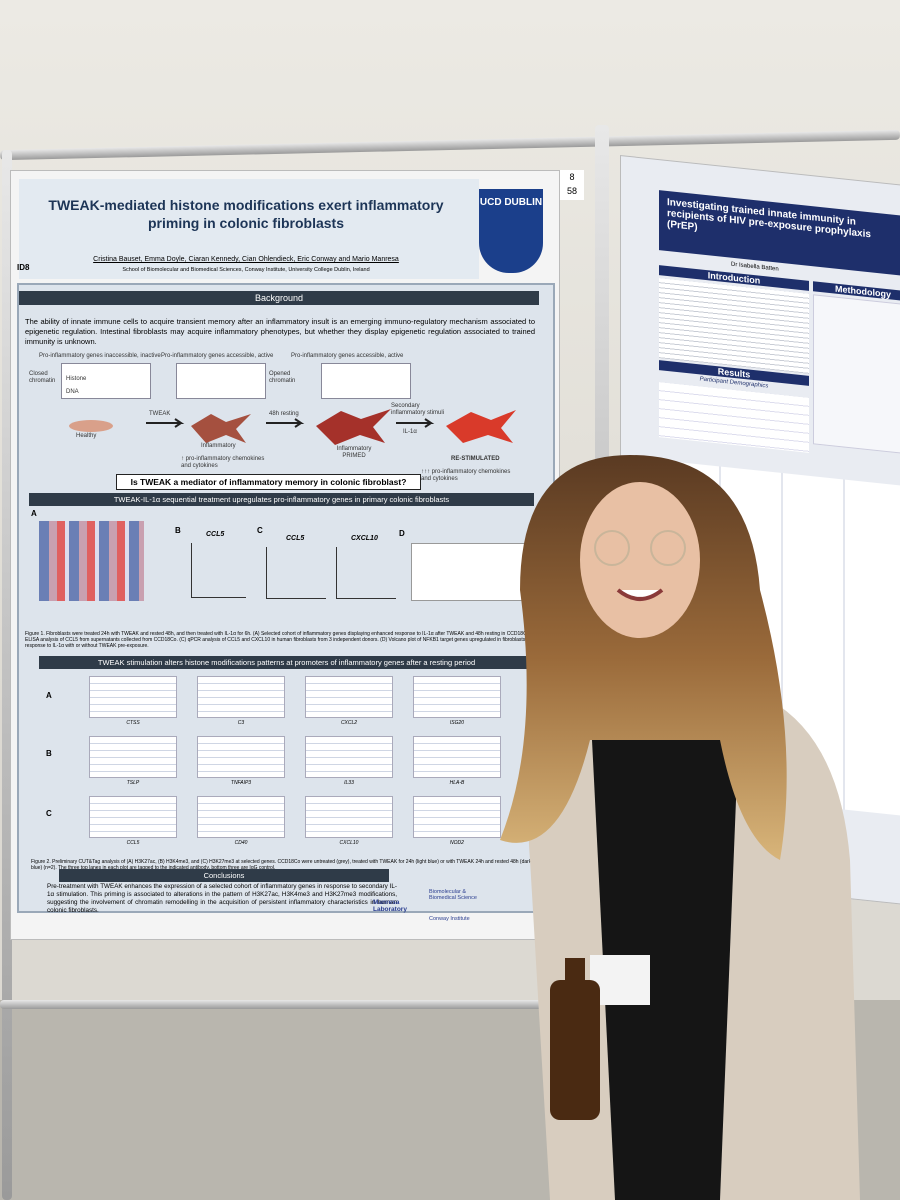  I want to click on gene-label: TSLP, so click(133, 783).